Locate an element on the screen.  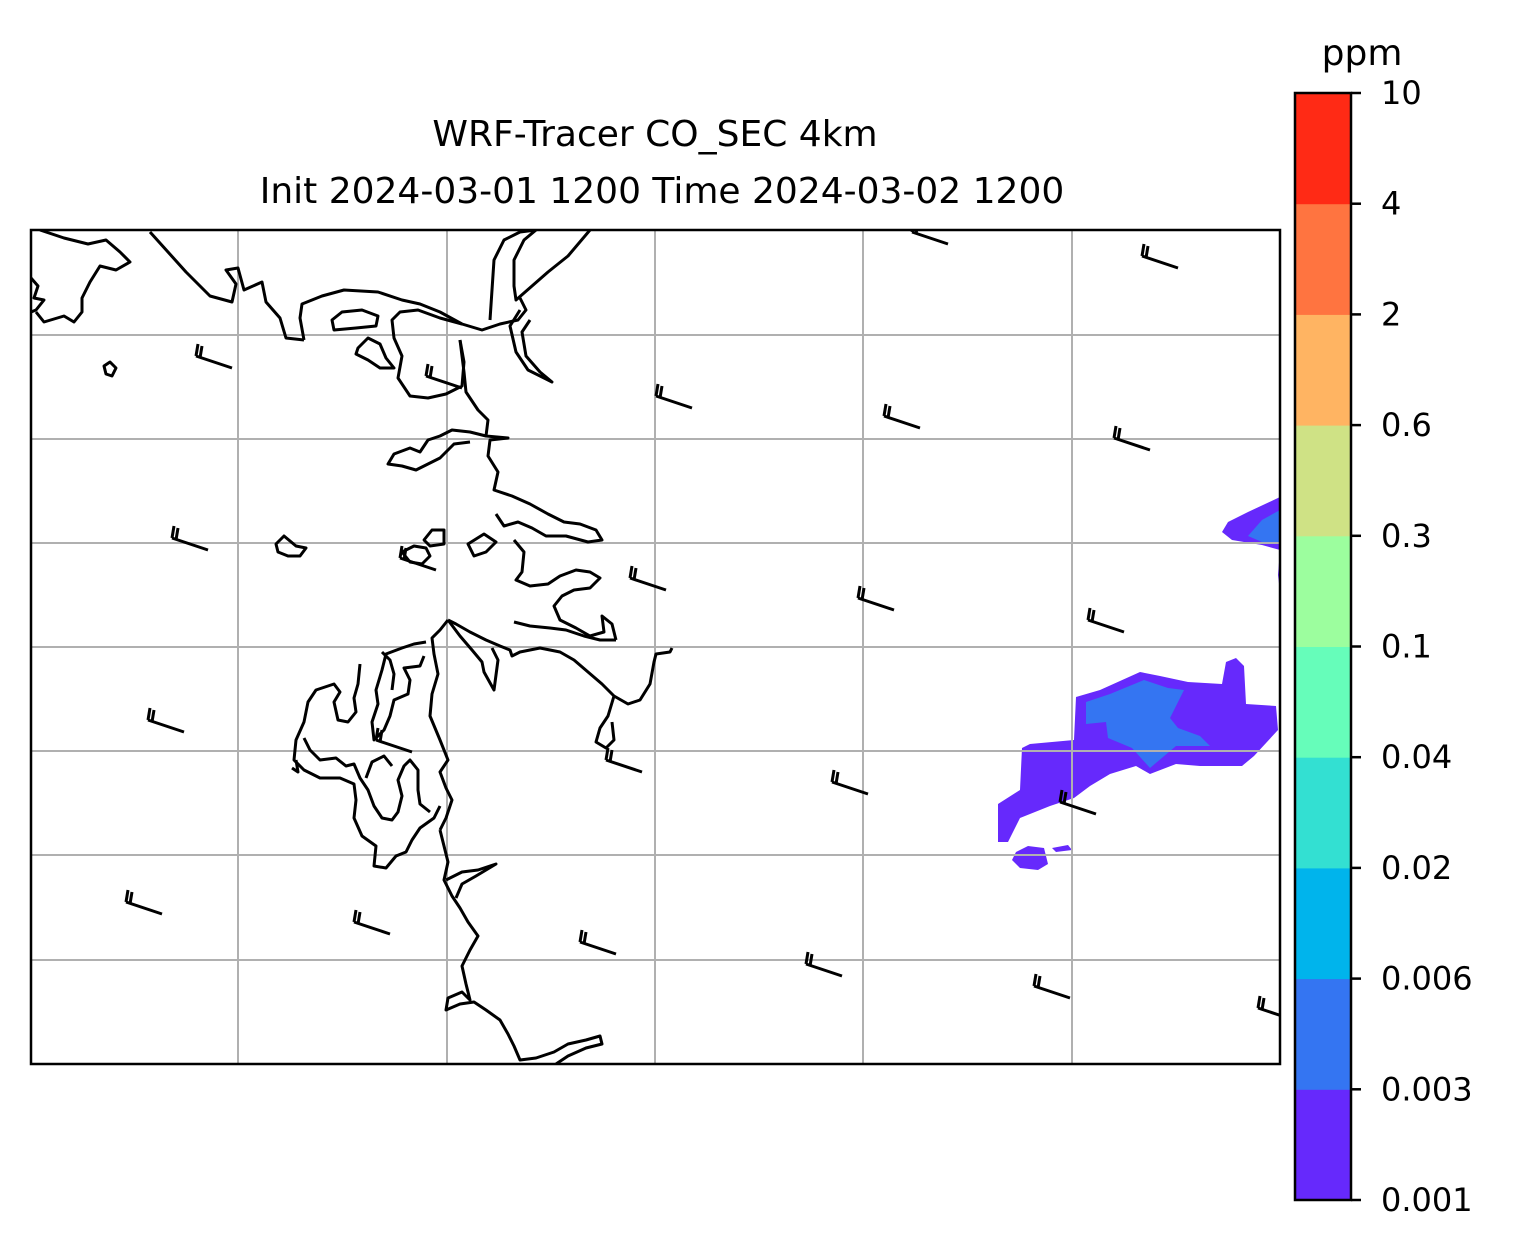
colorbar-frame is located at coordinates (1323, 646).